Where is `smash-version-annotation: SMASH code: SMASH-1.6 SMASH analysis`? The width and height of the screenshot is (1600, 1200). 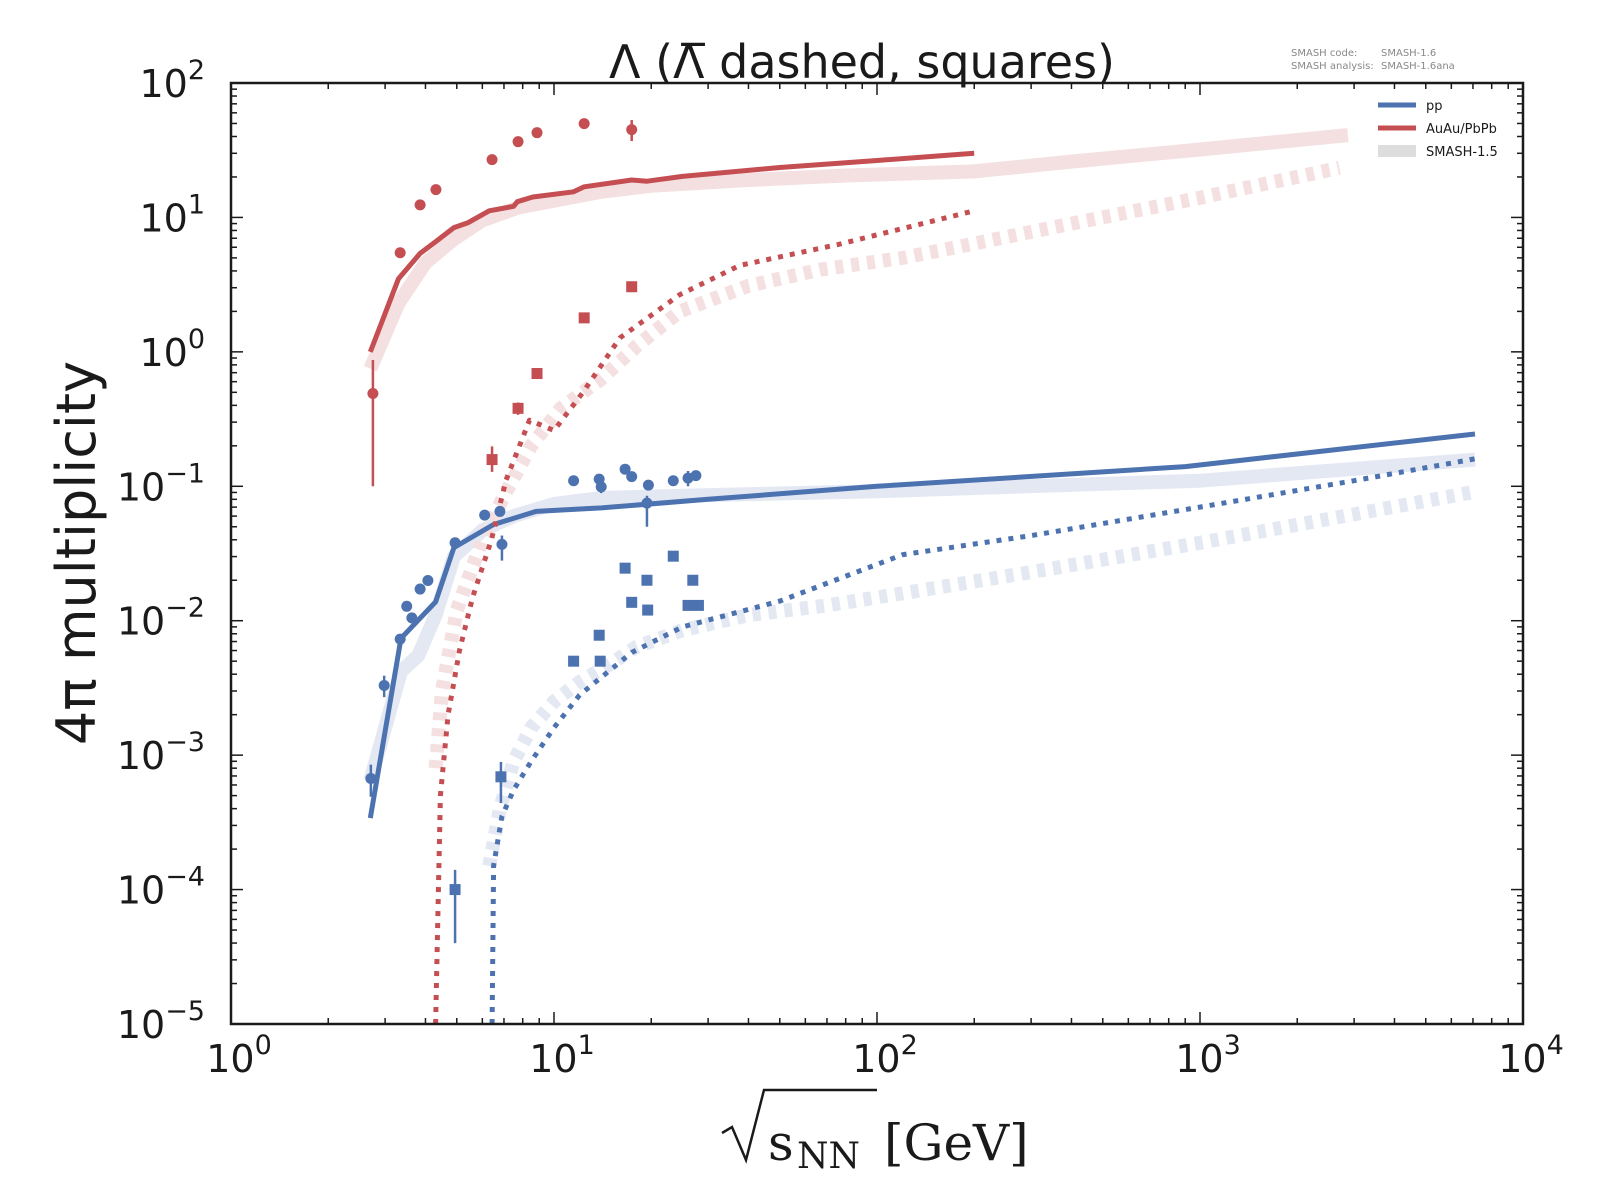
smash-version-annotation: SMASH code: SMASH-1.6 SMASH analysis is located at coordinates (1373, 60).